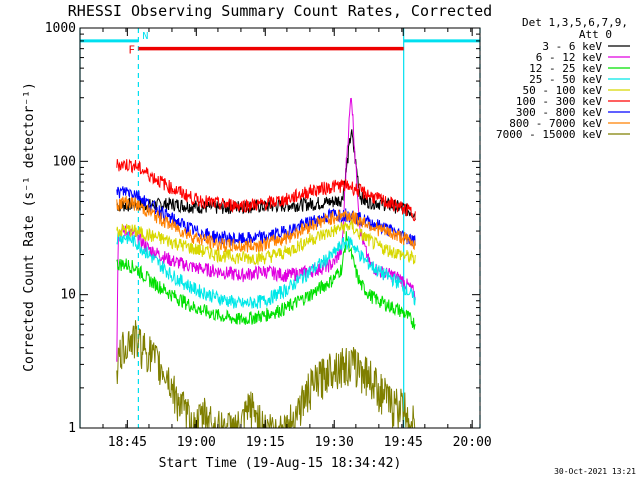 This screenshot has height=480, width=640. I want to click on x-tick-label-0: 18:45, so click(127, 442).